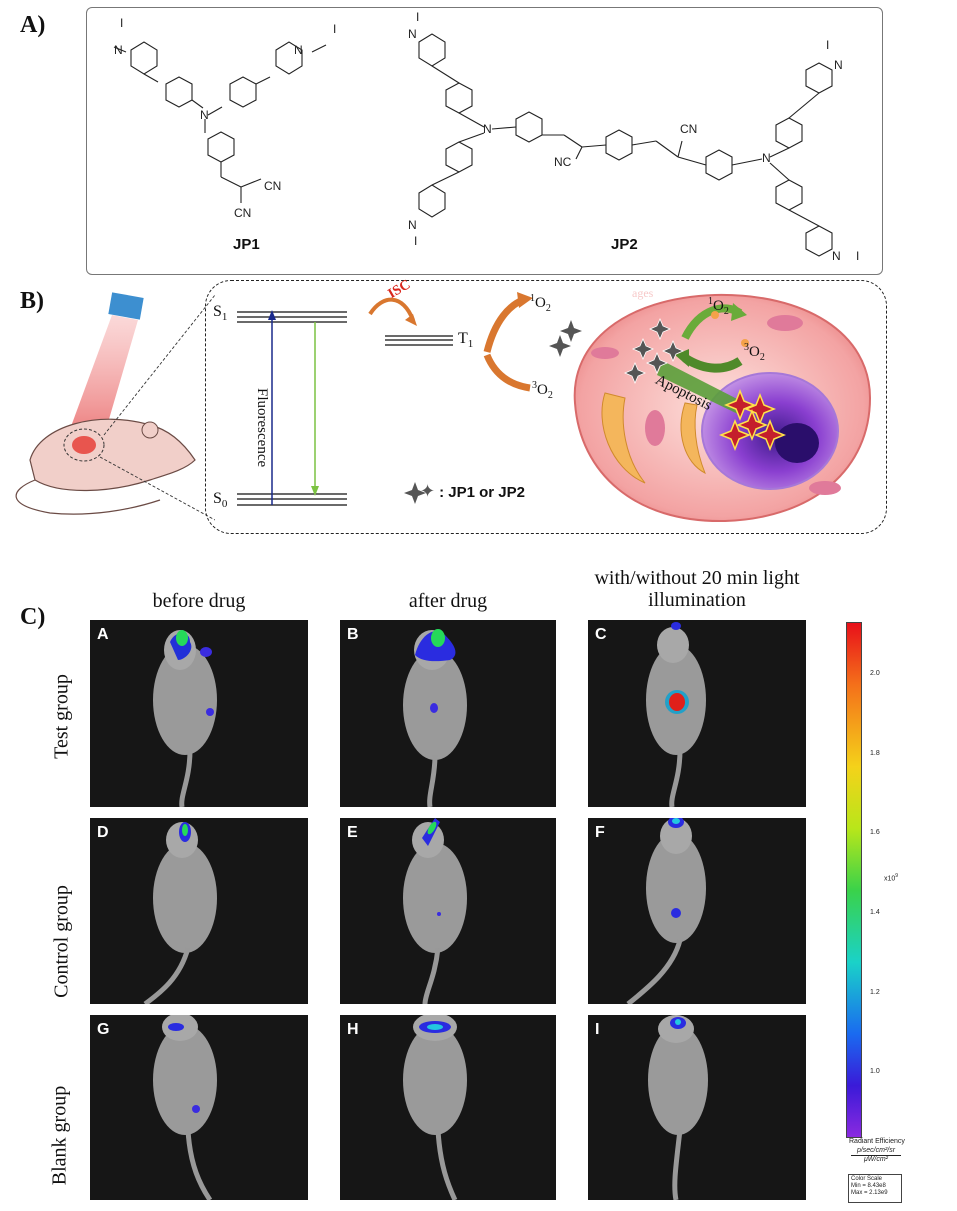 The height and width of the screenshot is (1211, 957). Describe the element at coordinates (697, 713) in the screenshot. I see `mouse-image-c: C` at that location.